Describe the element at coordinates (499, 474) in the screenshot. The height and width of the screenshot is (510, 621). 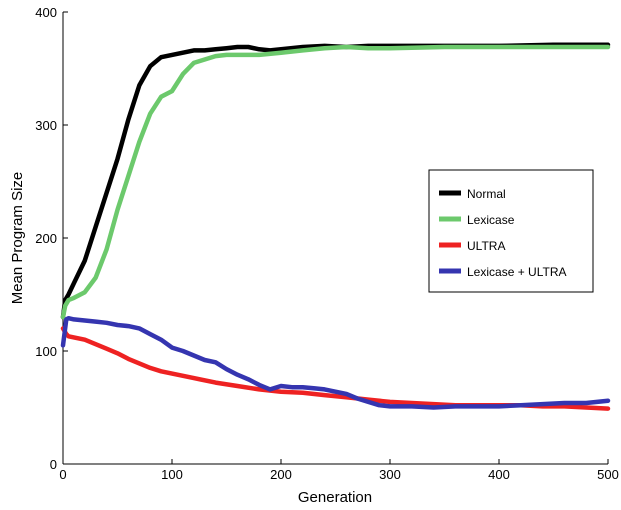
I see `x-tick-label: 400` at that location.